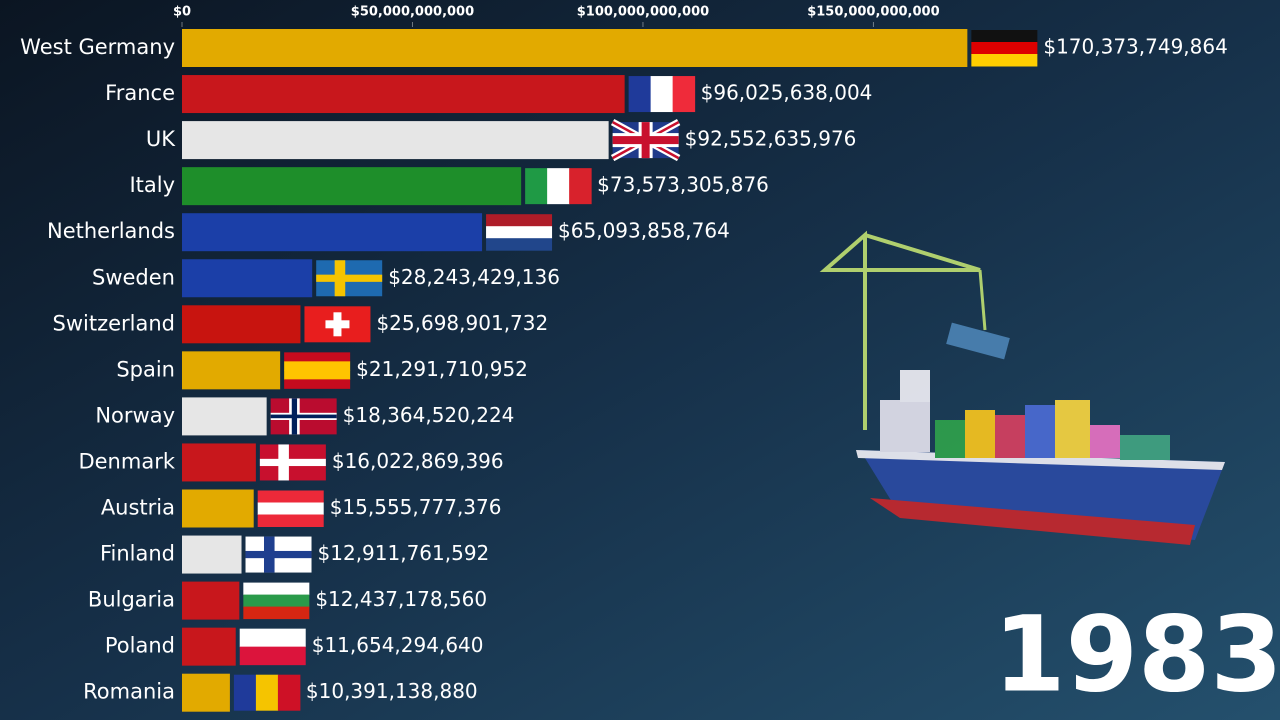  I want to click on category-label: Austria, so click(138, 508).